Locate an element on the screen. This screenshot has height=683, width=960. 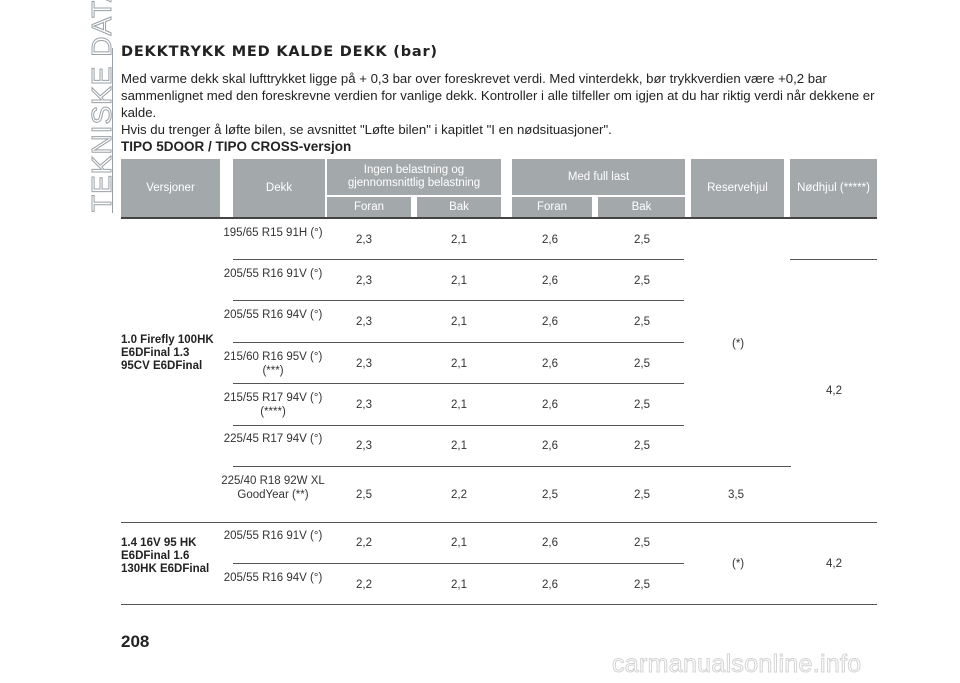
group-divider is located at coordinates (499, 522).